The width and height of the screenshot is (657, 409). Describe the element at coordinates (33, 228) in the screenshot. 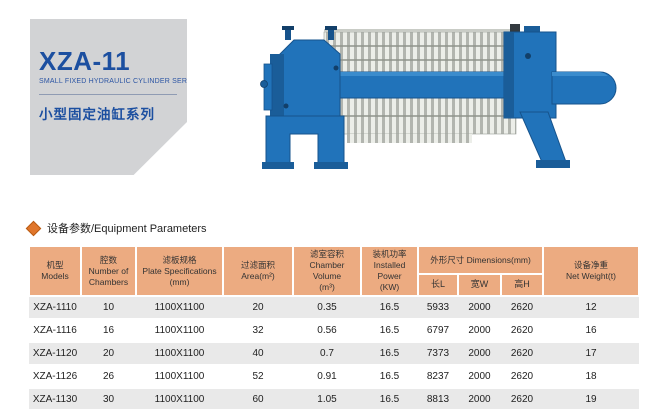

I see `diamond-icon` at that location.